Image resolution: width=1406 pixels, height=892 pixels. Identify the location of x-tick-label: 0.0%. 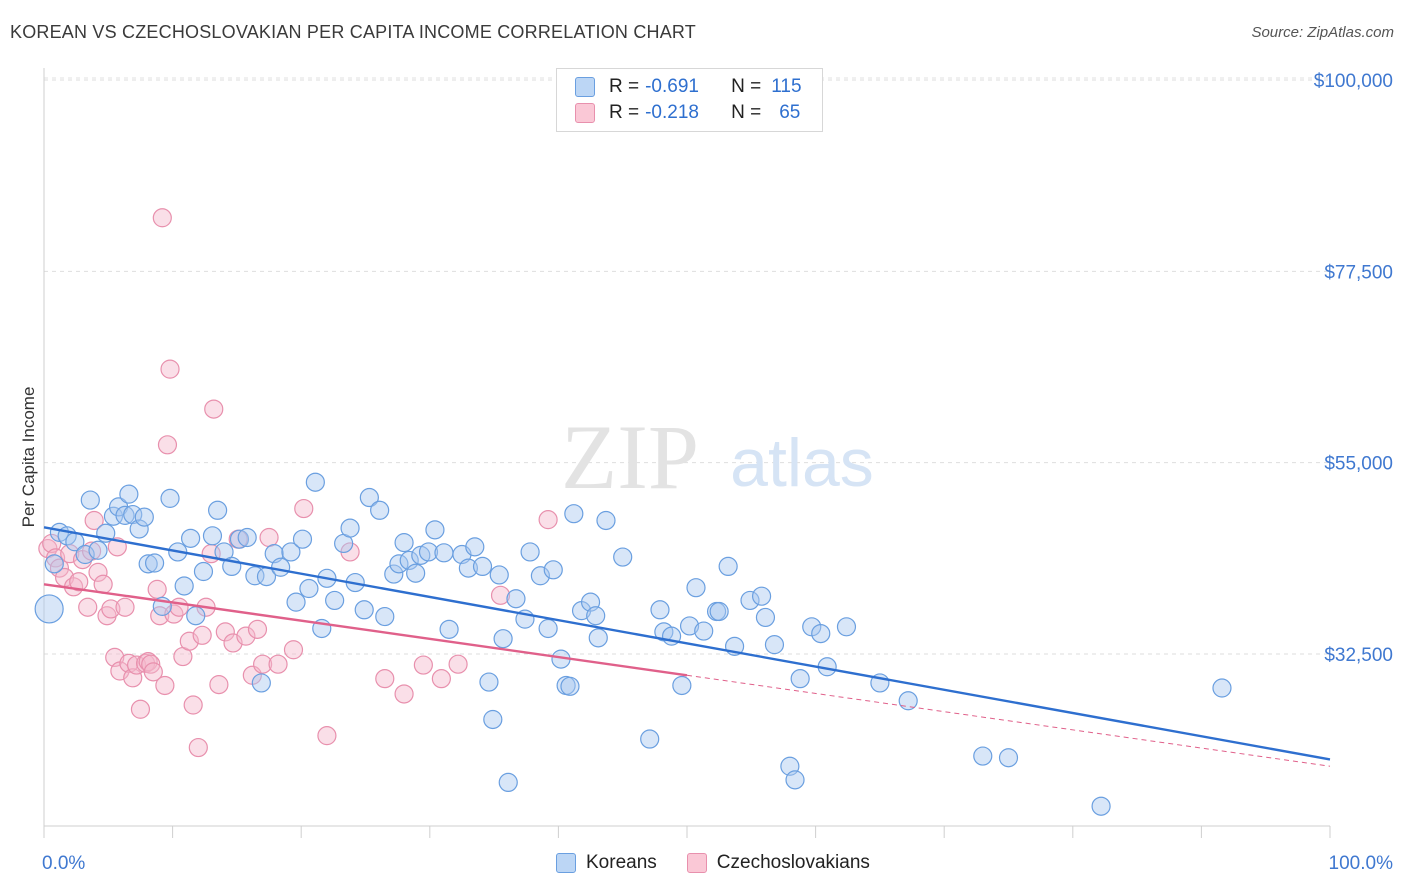
(63, 863).